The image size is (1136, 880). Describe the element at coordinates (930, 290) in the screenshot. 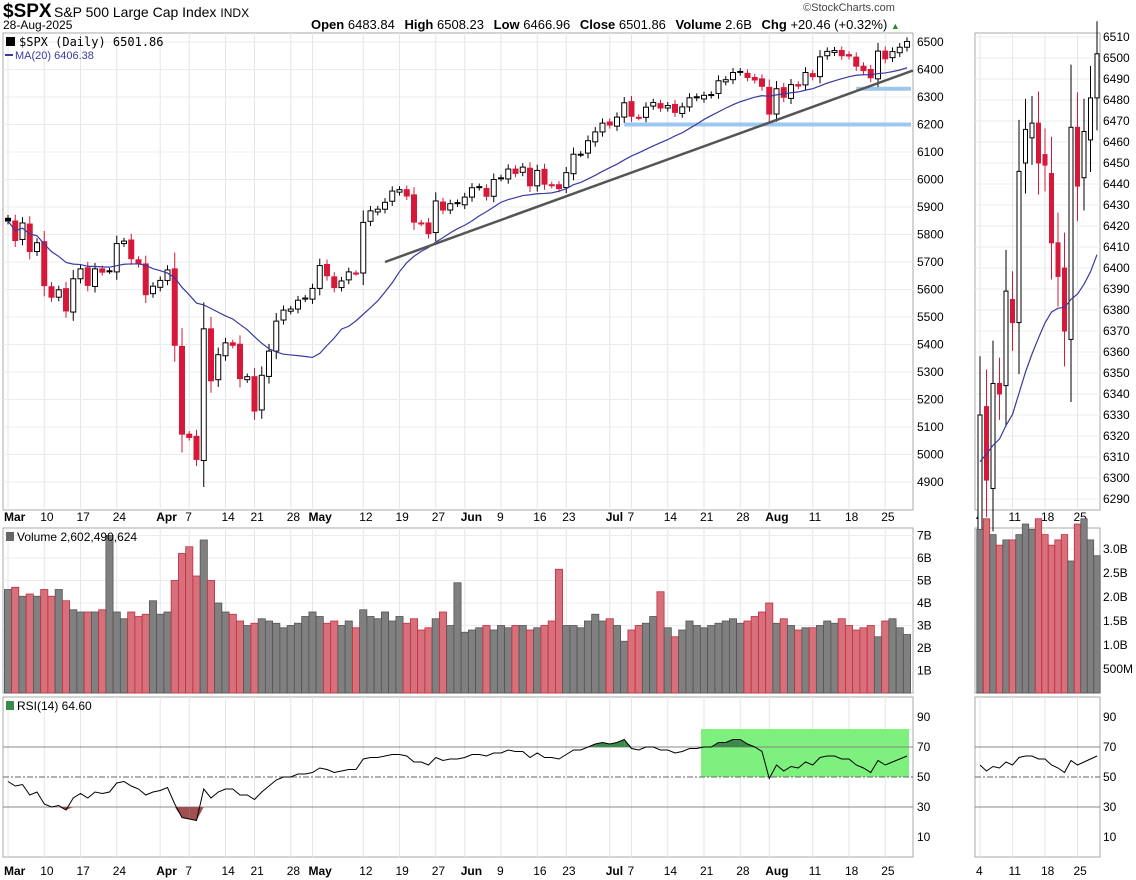

I see `price-tick-label: 5600` at that location.